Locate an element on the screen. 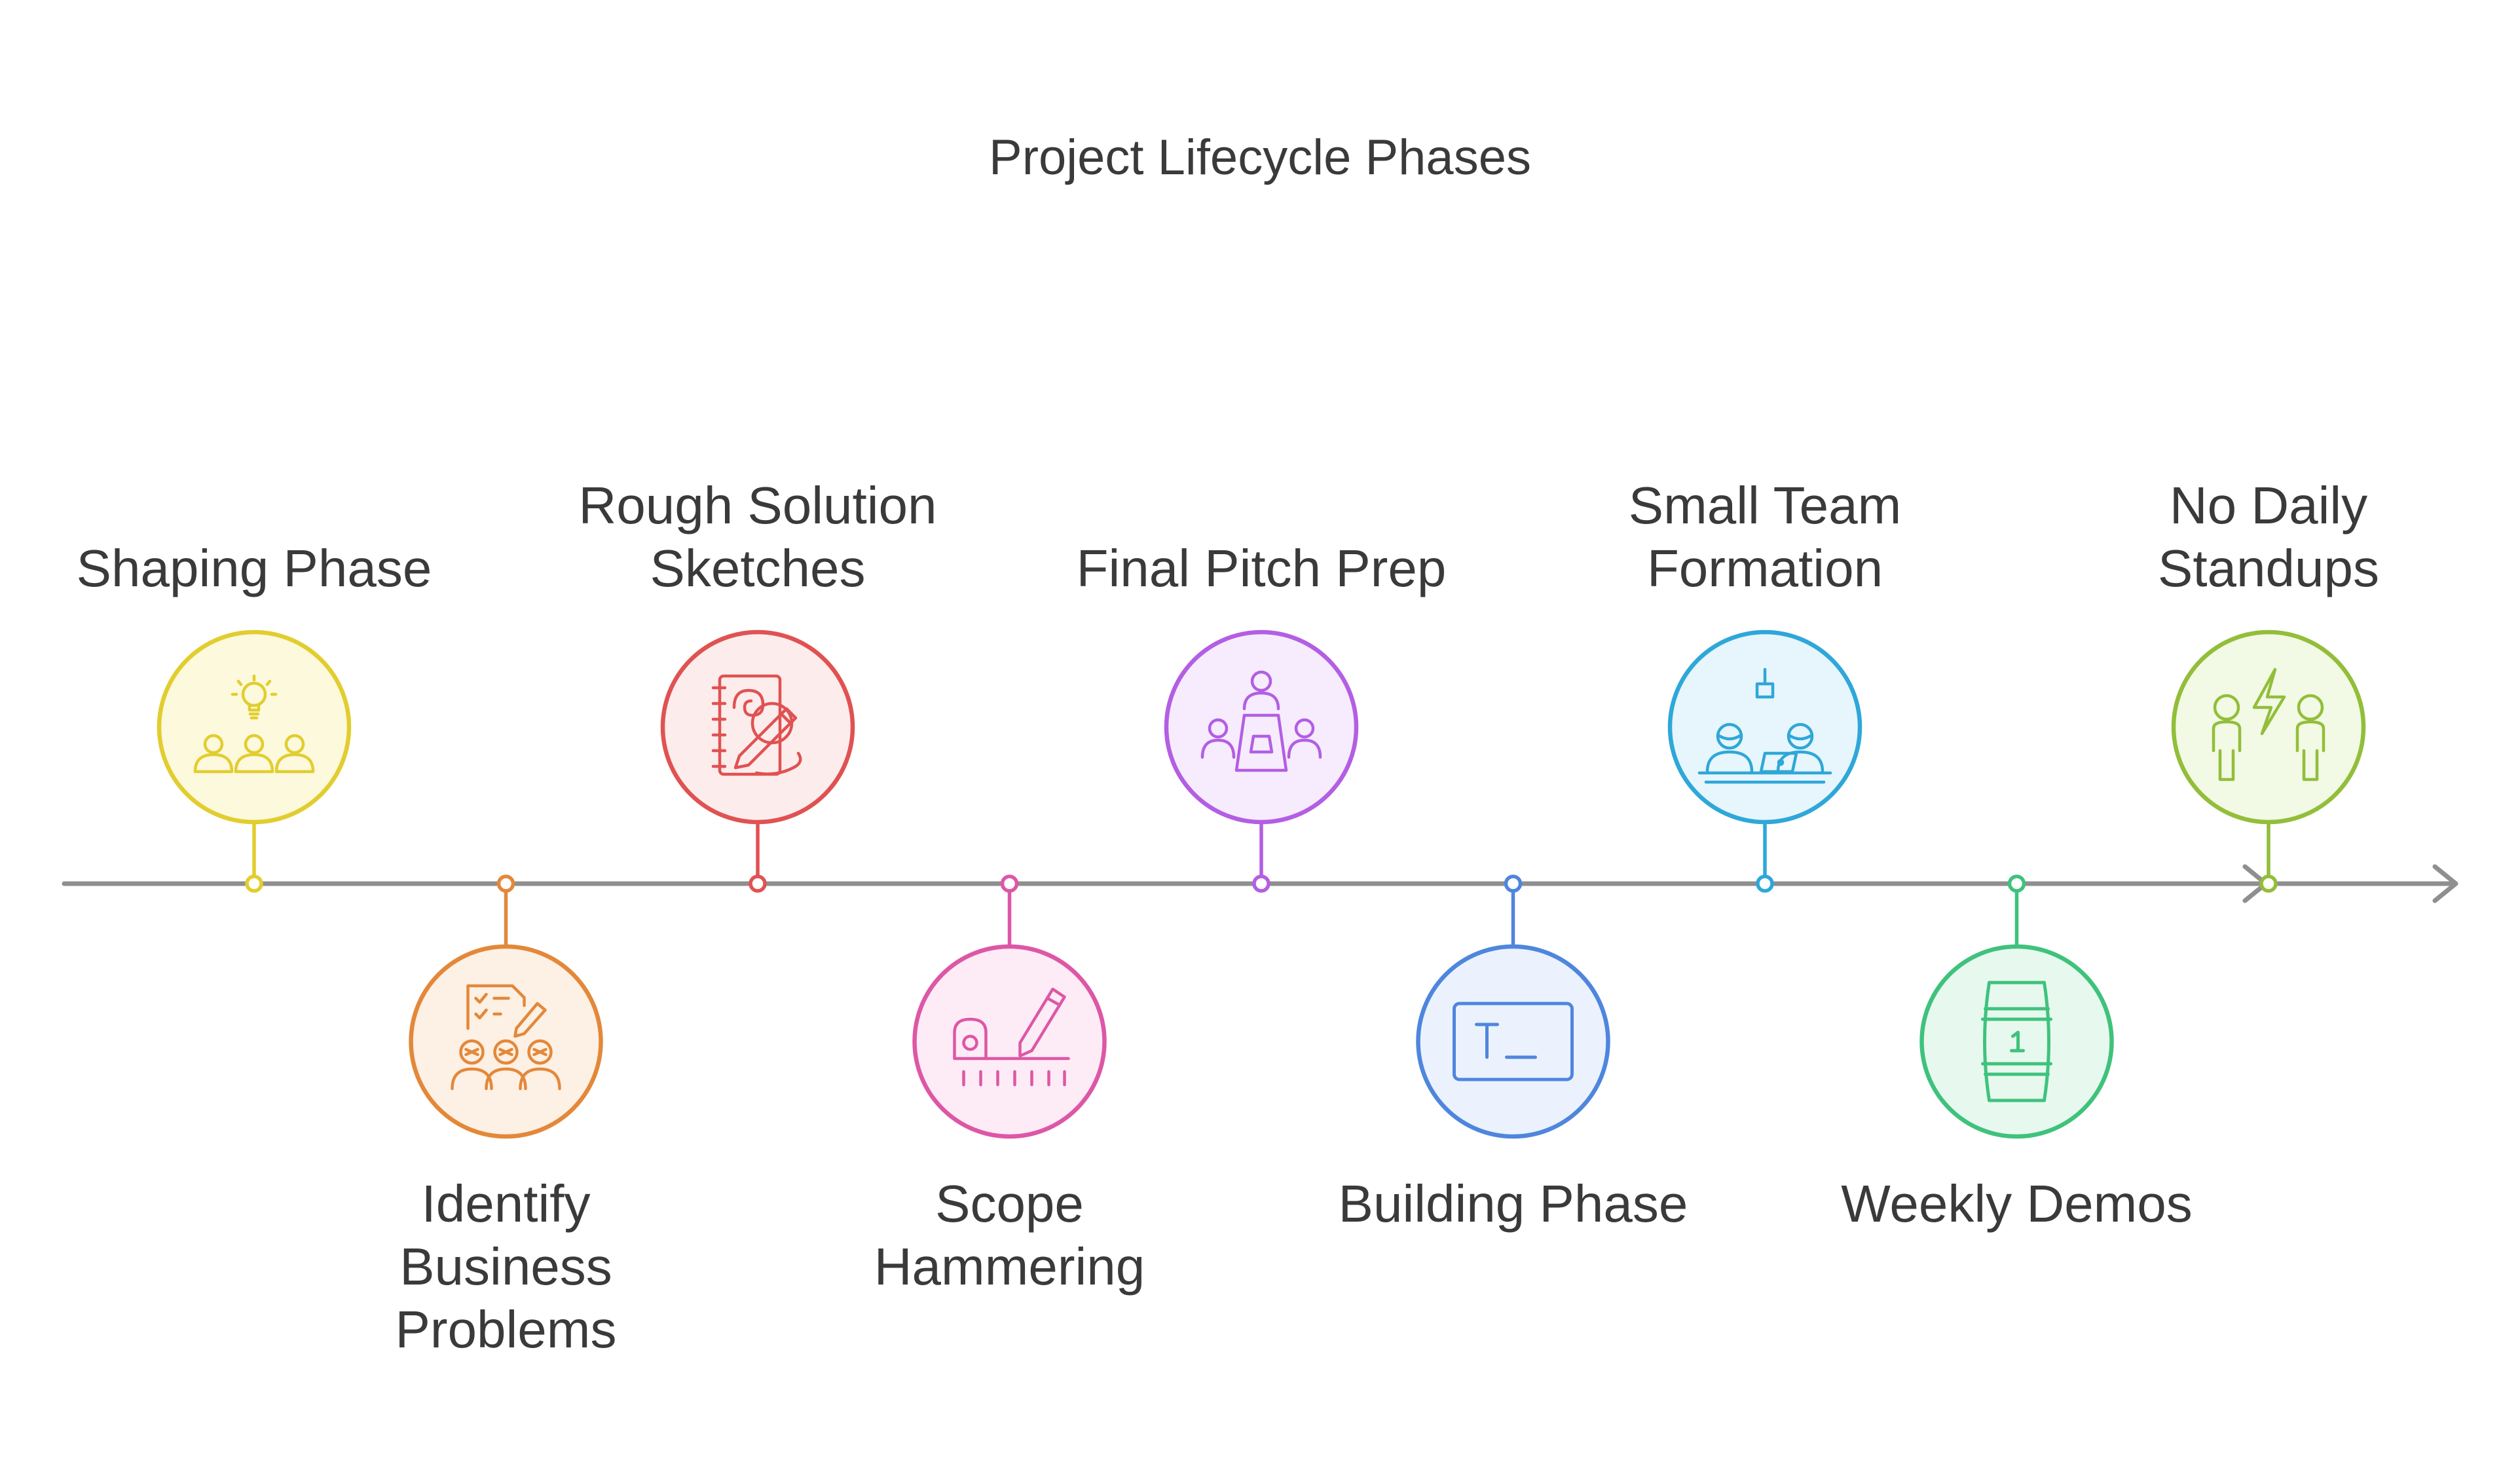  phase-label-line: Scope is located at coordinates (1009, 1203).